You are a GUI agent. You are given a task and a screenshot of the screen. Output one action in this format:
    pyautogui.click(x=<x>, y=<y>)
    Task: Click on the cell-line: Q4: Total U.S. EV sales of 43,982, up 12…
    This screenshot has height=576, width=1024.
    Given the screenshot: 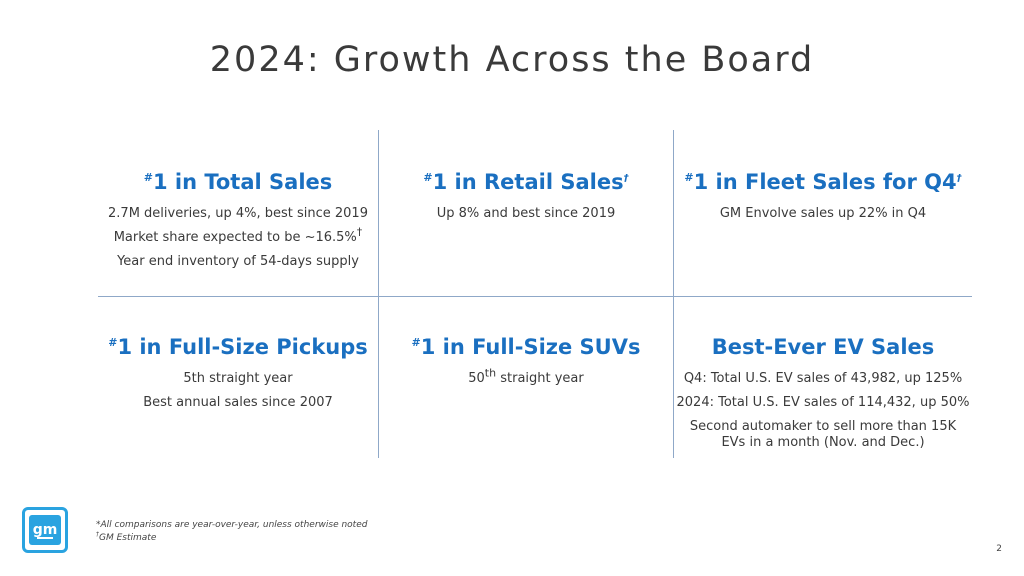 What is the action you would take?
    pyautogui.click(x=823, y=378)
    